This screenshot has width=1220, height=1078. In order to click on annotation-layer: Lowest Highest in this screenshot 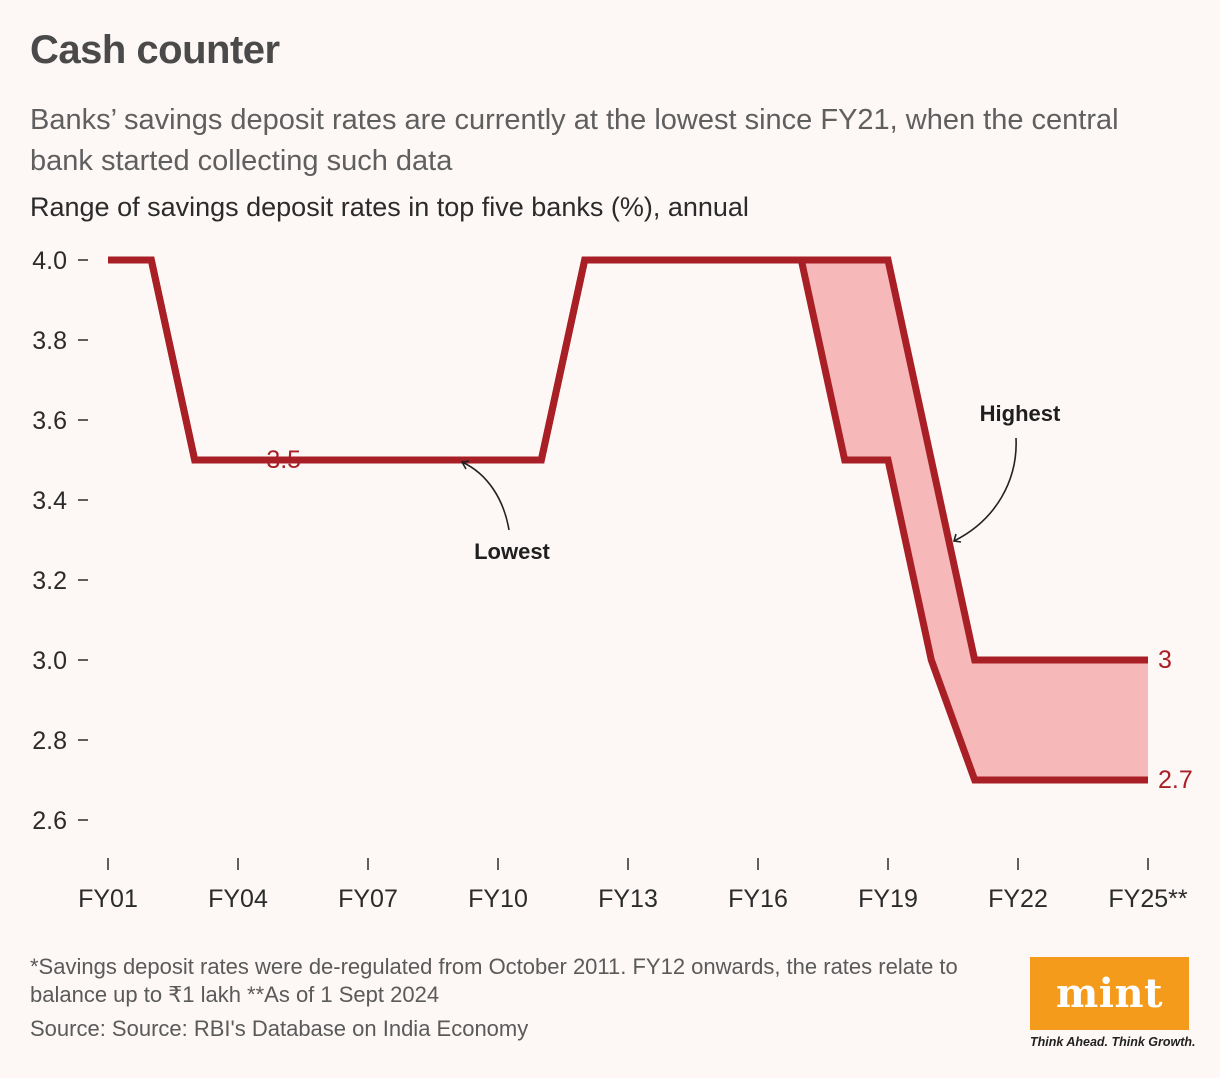, I will do `click(760, 482)`.